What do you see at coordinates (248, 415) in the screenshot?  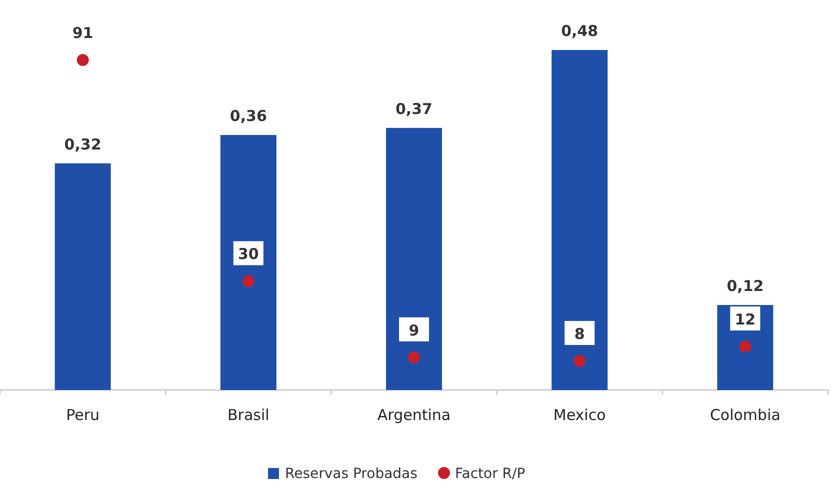 I see `x-tick-label: Brasil` at bounding box center [248, 415].